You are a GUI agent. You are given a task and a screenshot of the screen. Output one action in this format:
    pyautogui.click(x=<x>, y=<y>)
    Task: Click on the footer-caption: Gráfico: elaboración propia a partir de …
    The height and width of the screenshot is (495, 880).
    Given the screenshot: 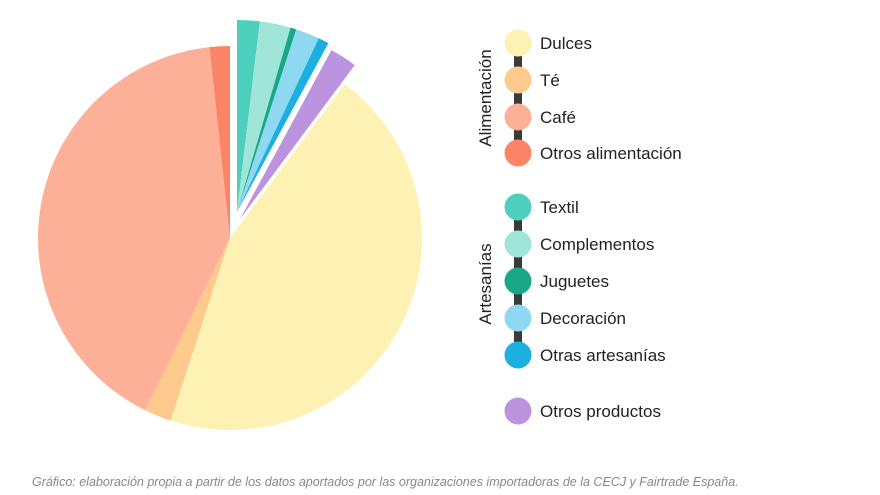 What is the action you would take?
    pyautogui.click(x=385, y=482)
    